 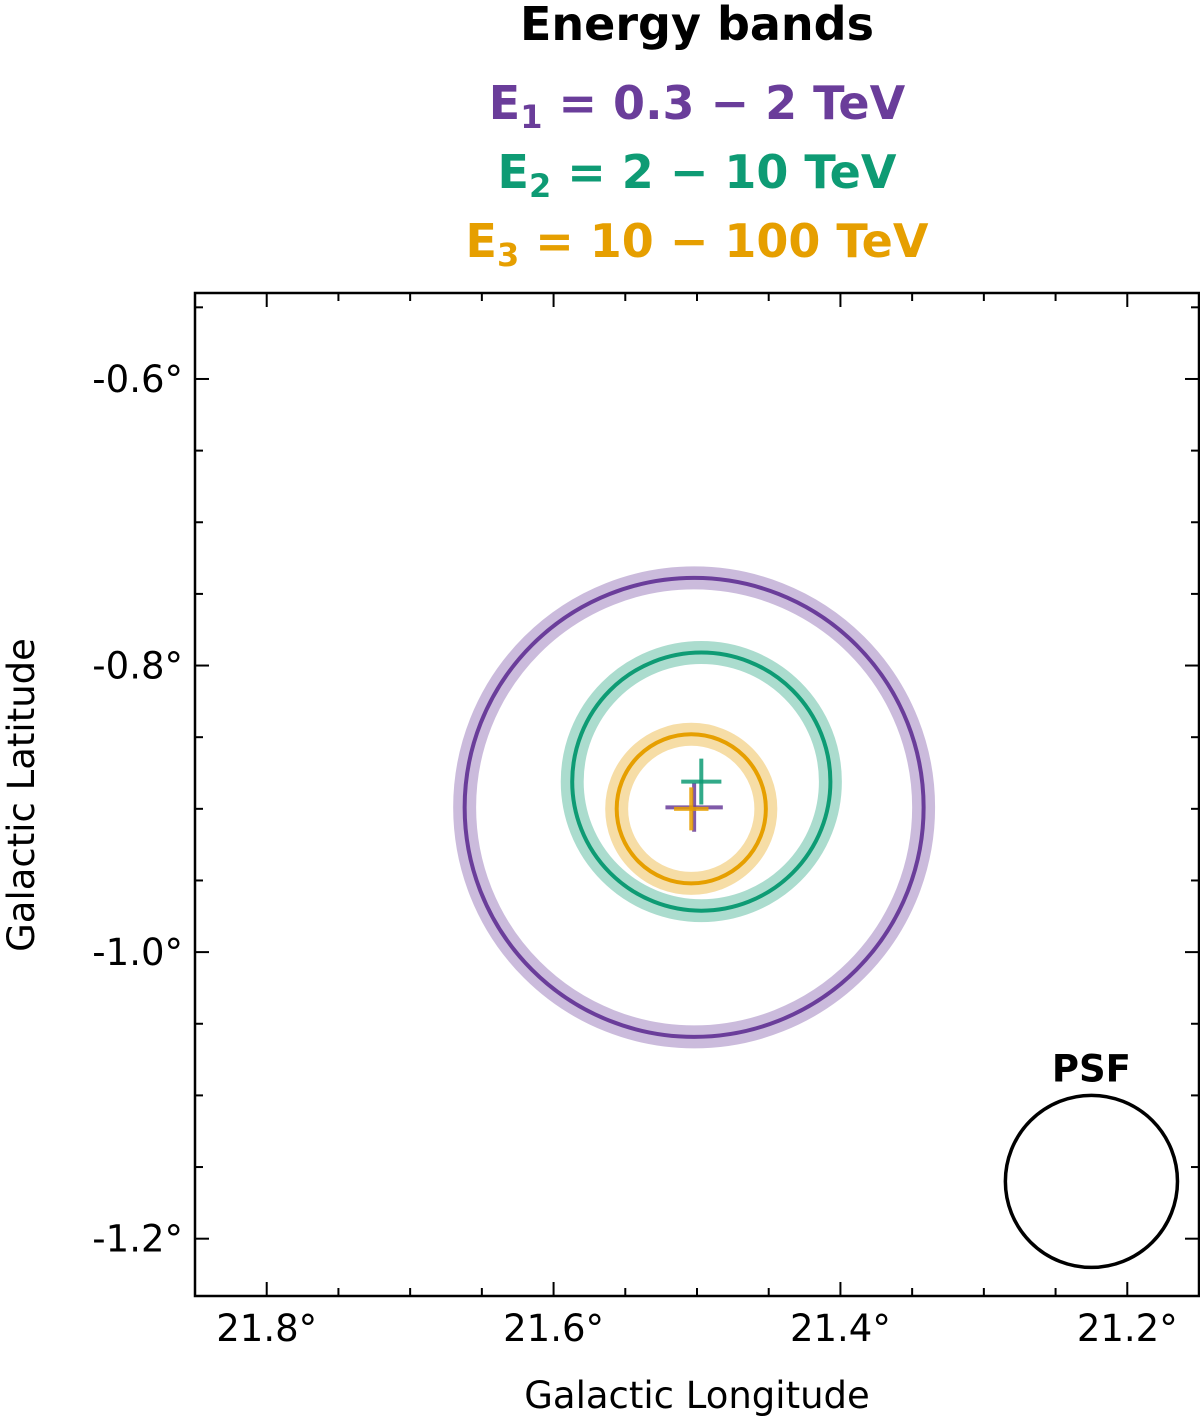 I want to click on x-tick-label: 21.8°, so click(x=266, y=1328).